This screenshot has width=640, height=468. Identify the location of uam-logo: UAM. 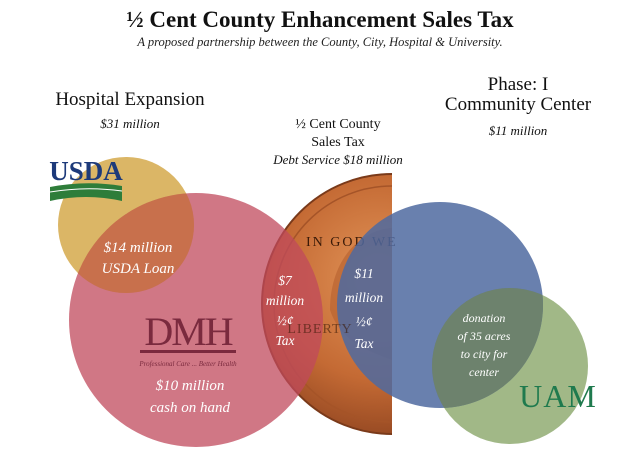
(558, 396).